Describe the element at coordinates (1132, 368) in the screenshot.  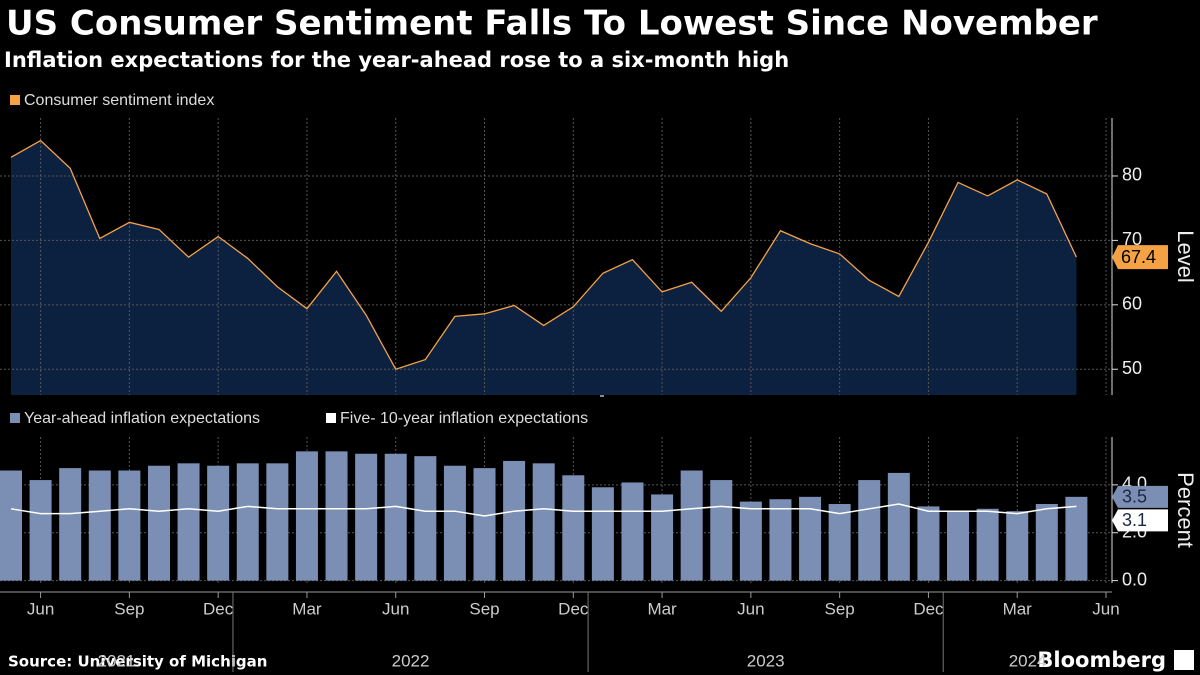
I see `y-tick-label: 50` at that location.